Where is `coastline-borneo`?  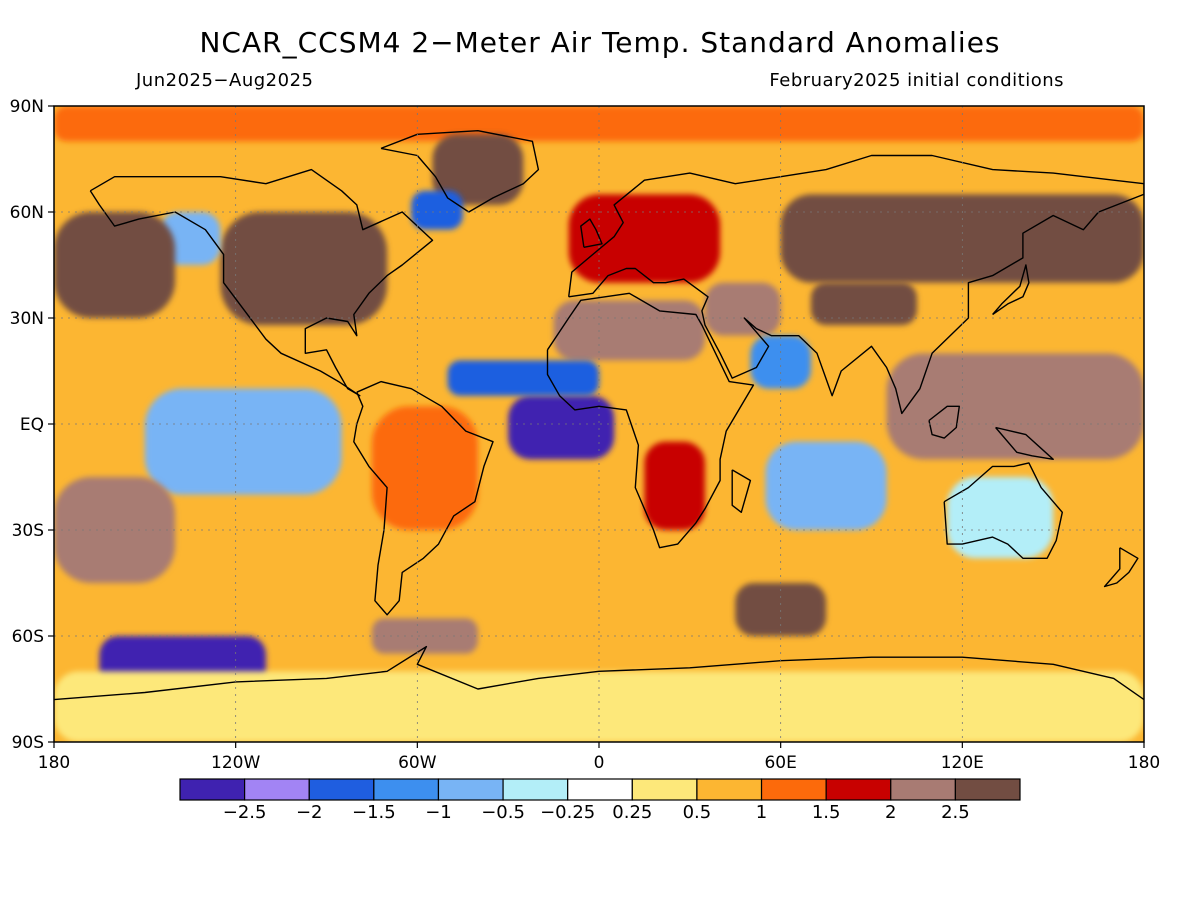 coastline-borneo is located at coordinates (944, 422).